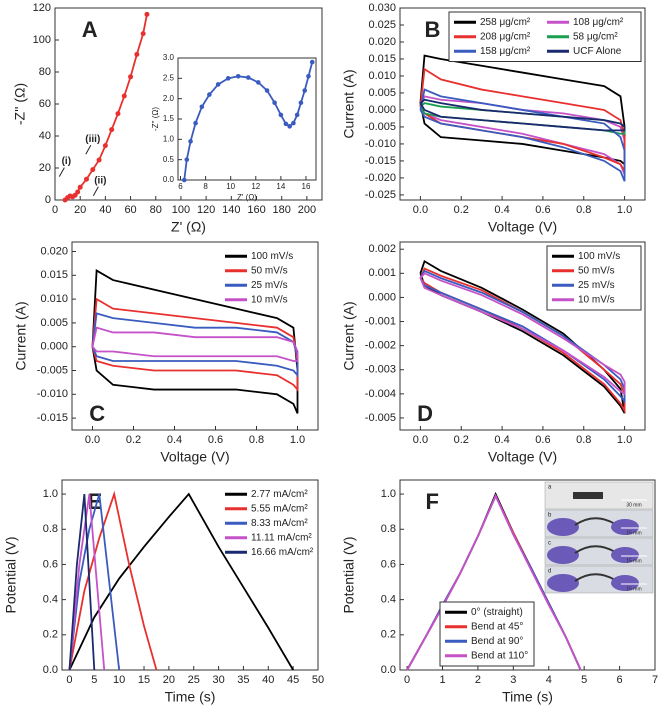 The height and width of the screenshot is (712, 661). What do you see at coordinates (45, 72) in the screenshot?
I see `y-tick-label: 80` at bounding box center [45, 72].